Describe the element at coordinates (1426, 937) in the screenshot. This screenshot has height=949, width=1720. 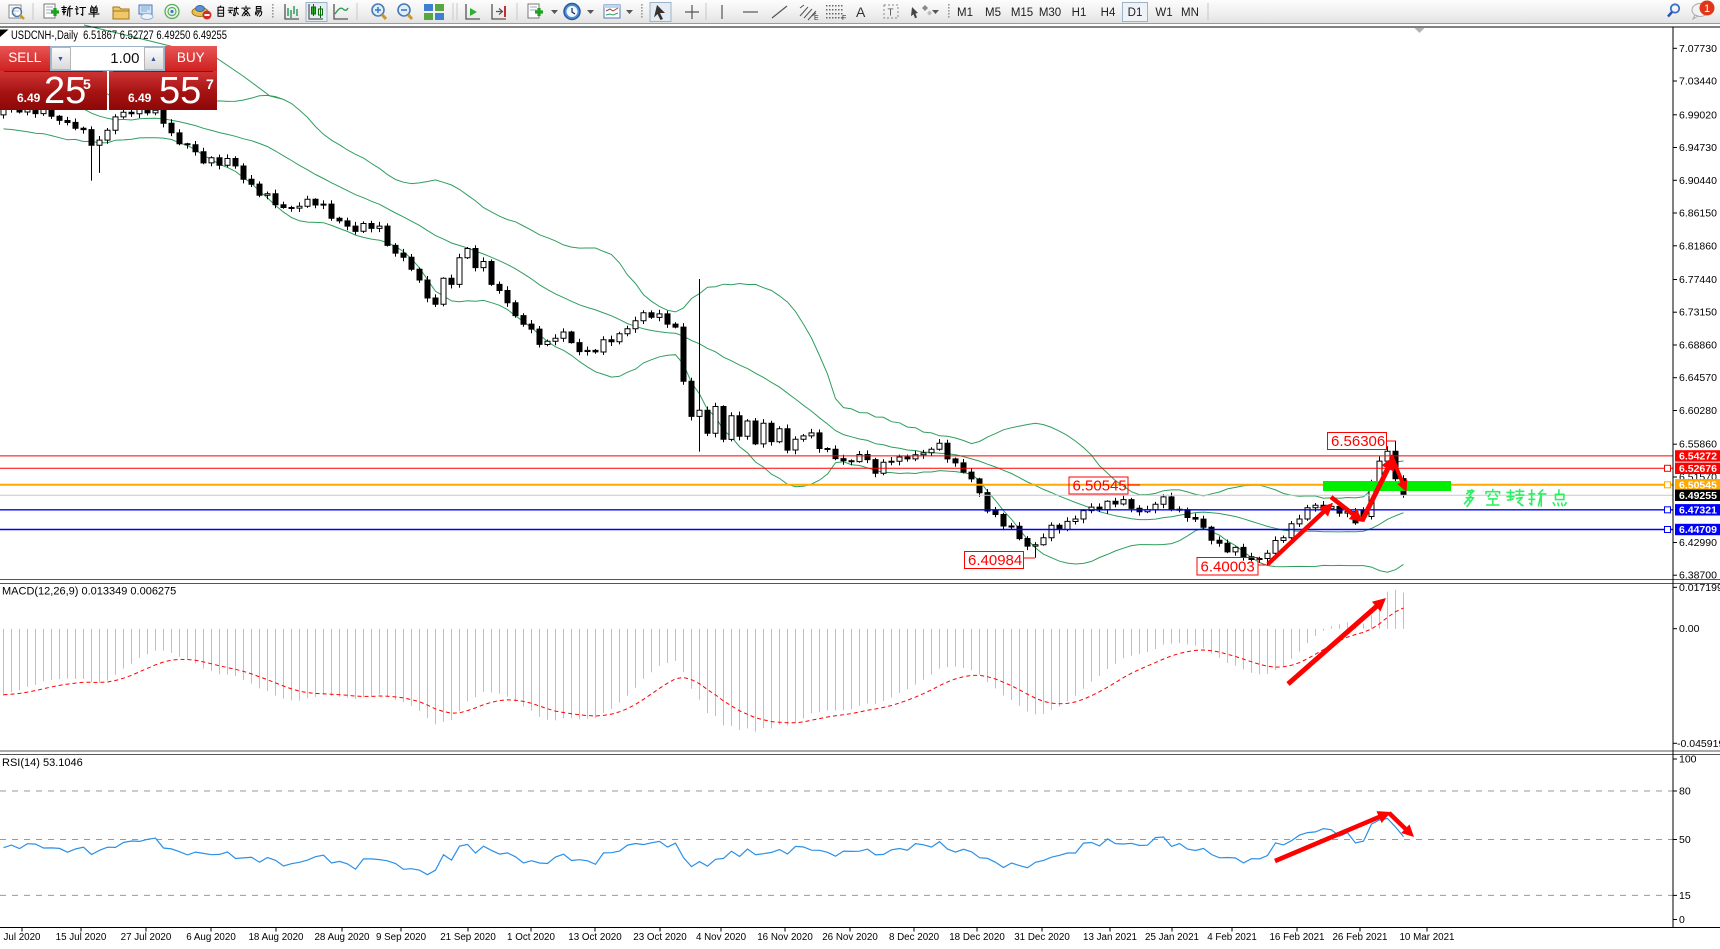
I see `svg-text: 10 Mar 2021` at that location.